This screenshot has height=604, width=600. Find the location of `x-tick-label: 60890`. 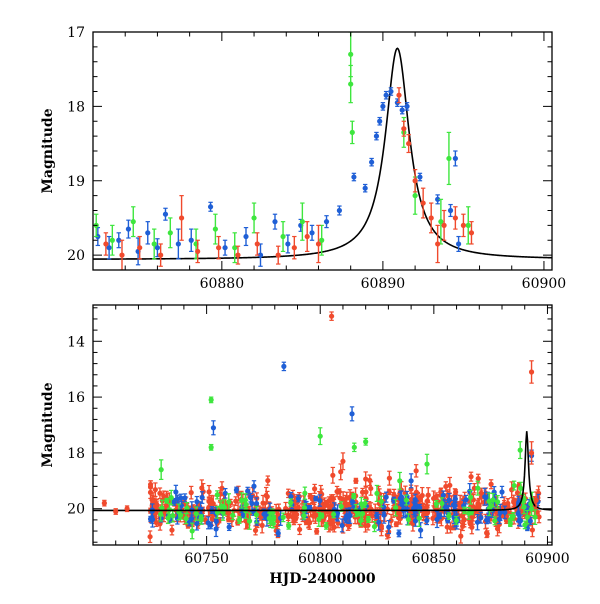

x-tick-label: 60890 is located at coordinates (383, 284).